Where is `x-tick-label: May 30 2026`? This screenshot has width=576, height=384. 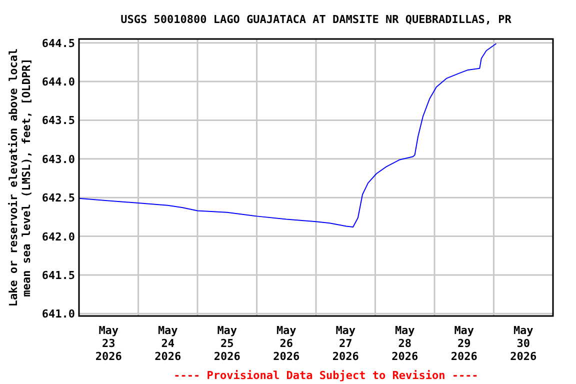 x-tick-label: May 30 2026 is located at coordinates (523, 343).